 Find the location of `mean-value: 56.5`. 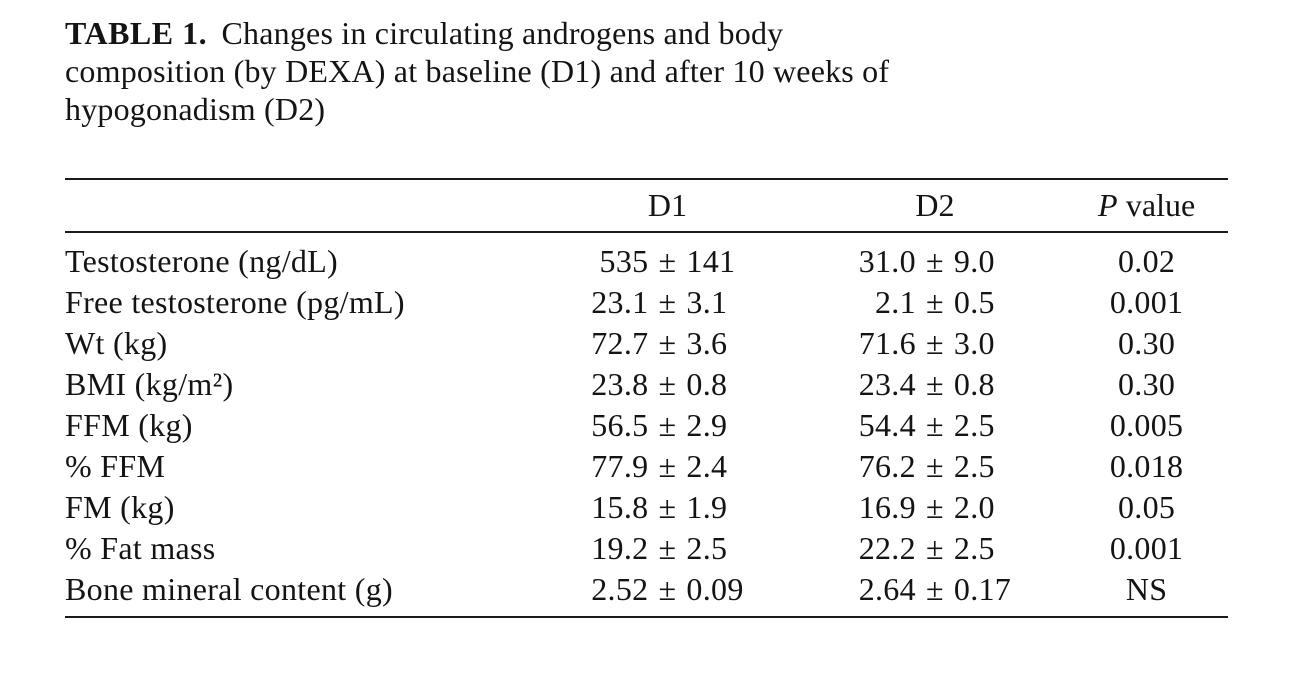

mean-value: 56.5 is located at coordinates (620, 425).